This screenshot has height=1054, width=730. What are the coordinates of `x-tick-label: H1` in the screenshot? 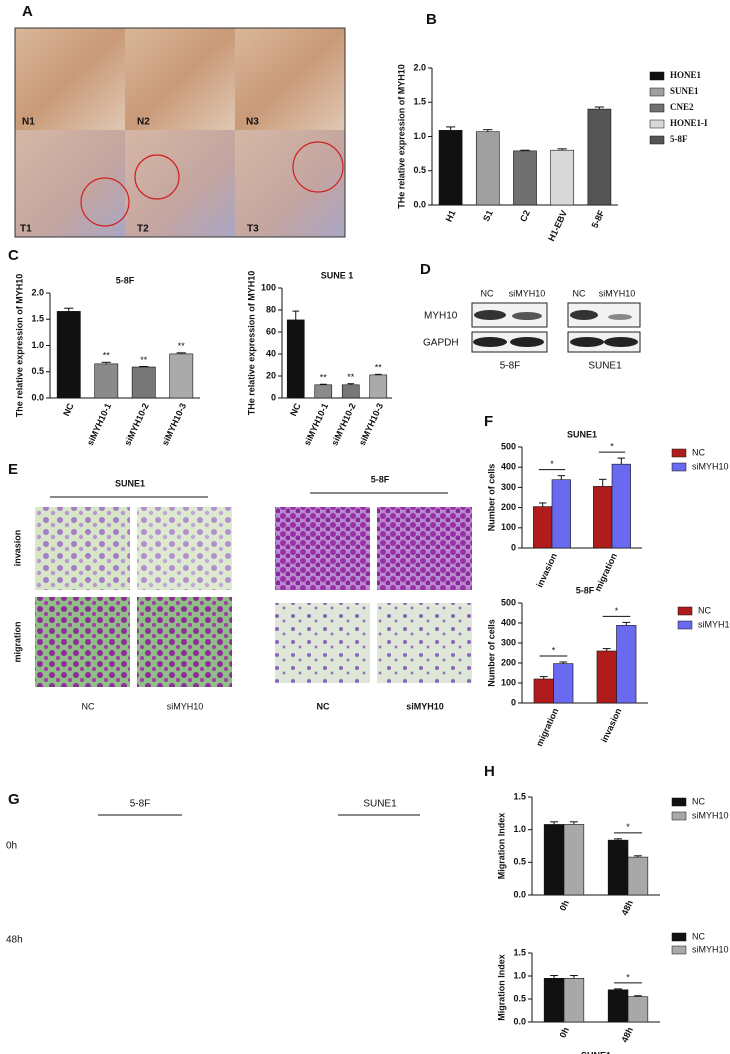 It's located at (451, 216).